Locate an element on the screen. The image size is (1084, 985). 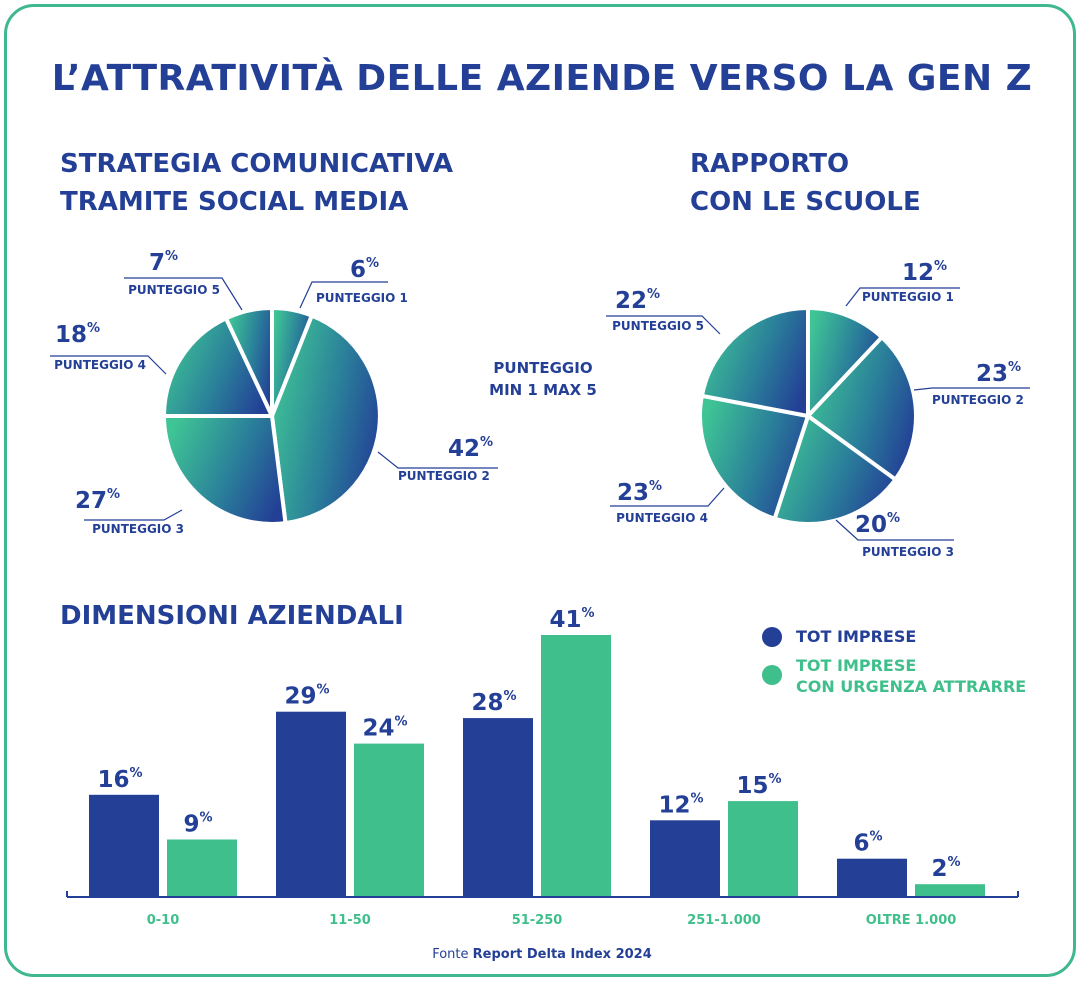
bar-value-label: 28% is located at coordinates (493, 702).